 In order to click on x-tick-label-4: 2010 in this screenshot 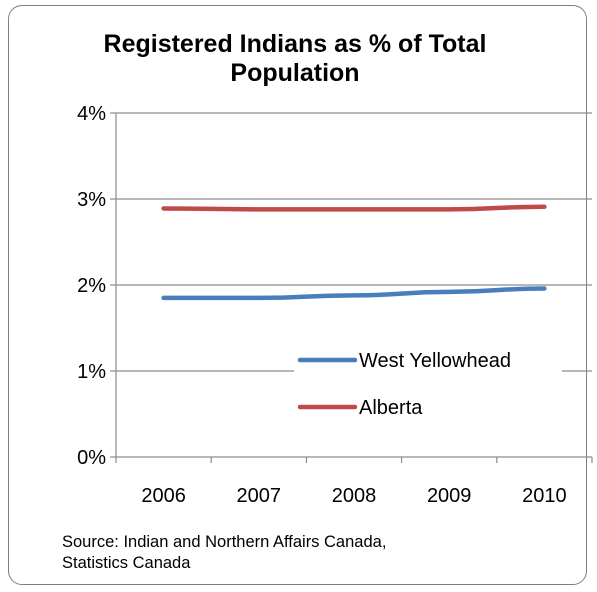, I will do `click(544, 496)`.